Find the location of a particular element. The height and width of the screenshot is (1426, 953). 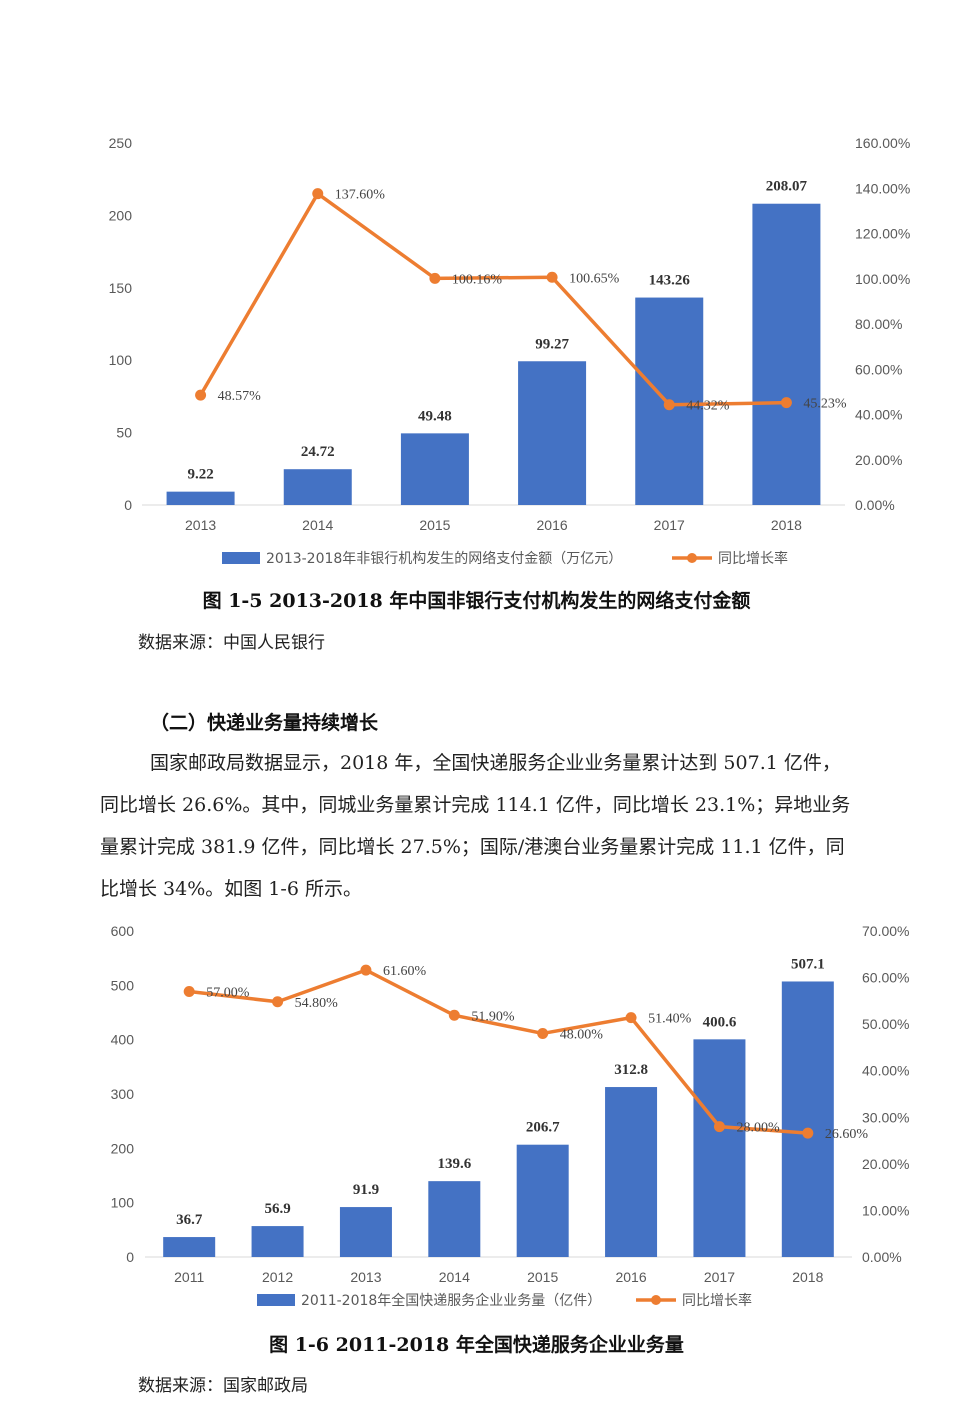

left-axis-tick-label: 600 is located at coordinates (123, 931).